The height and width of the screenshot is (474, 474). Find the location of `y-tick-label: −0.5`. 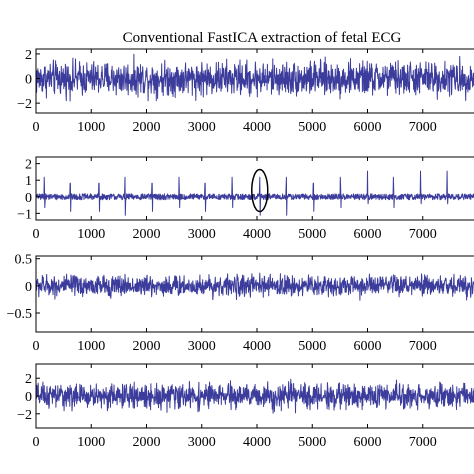

y-tick-label: −0.5 is located at coordinates (19, 314).